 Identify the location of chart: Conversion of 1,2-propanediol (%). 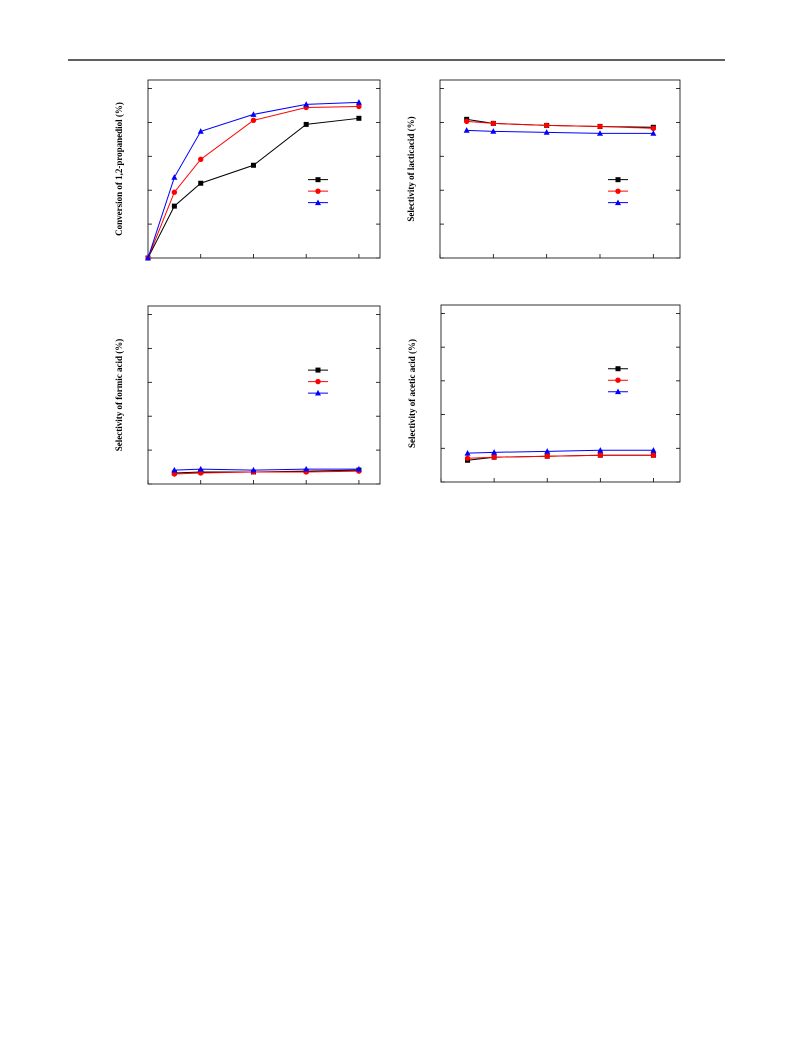
(247, 170).